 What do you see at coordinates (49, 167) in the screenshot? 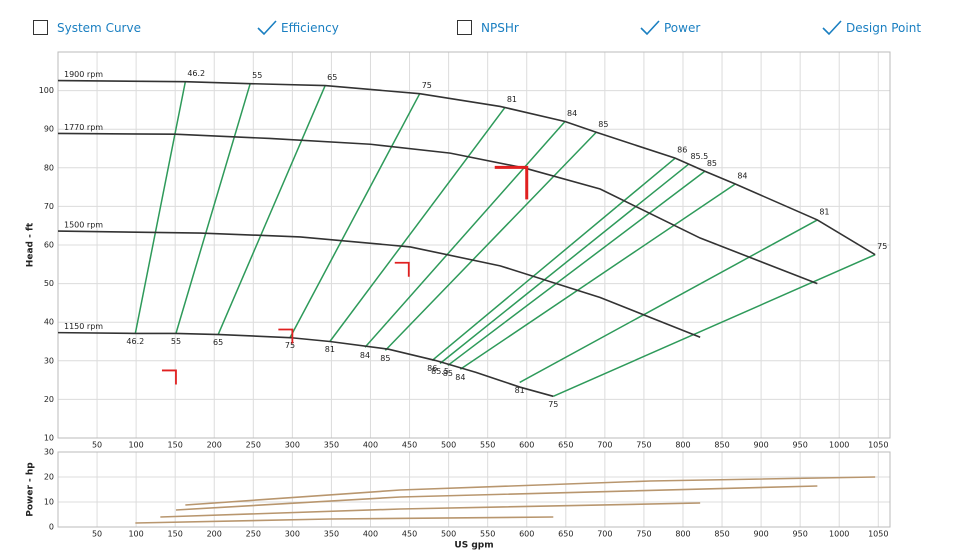
I see `y-tick-label: 80` at bounding box center [49, 167].